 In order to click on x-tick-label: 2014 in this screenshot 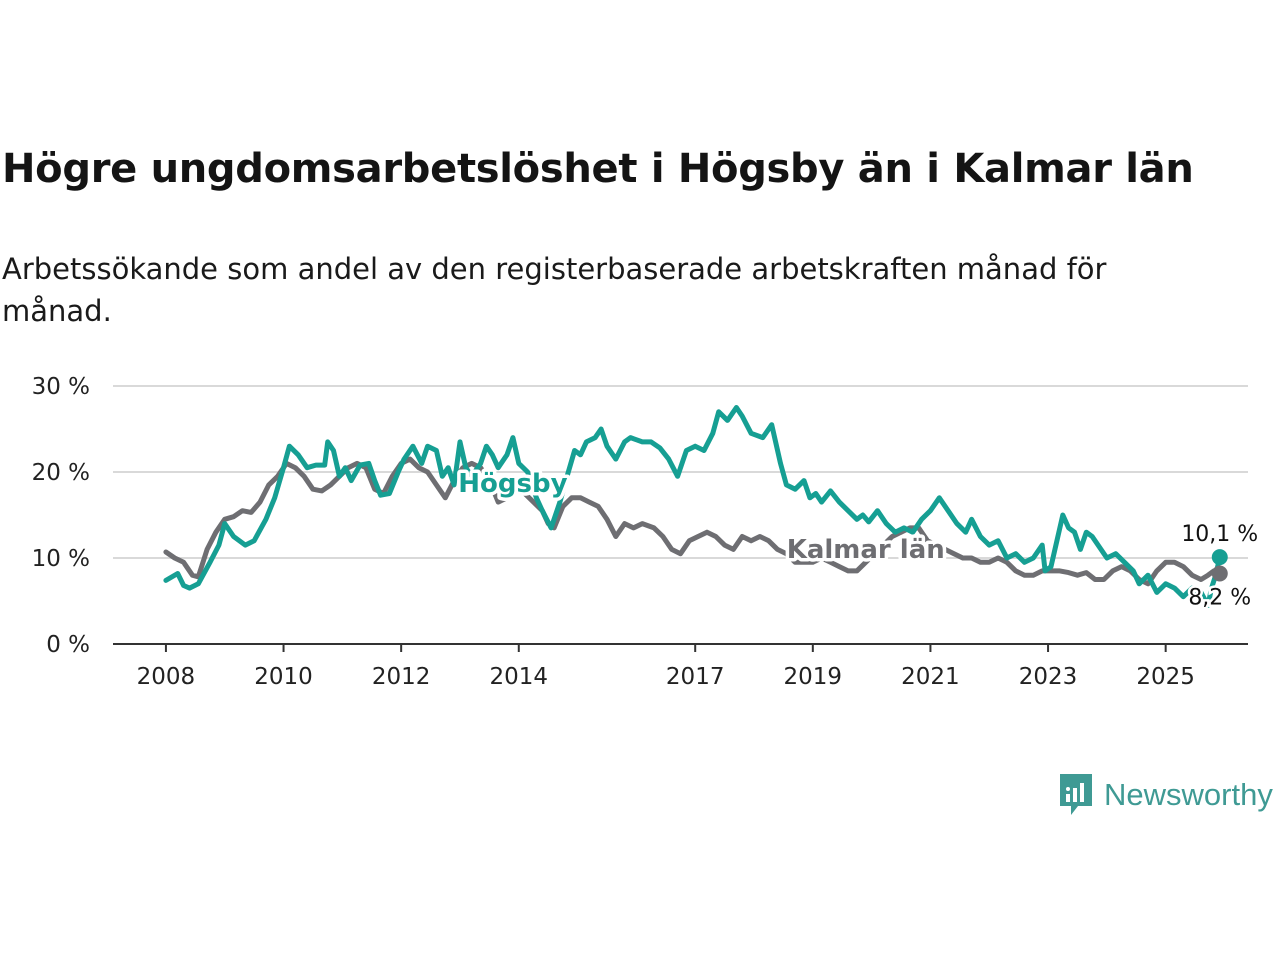, I will do `click(519, 677)`.